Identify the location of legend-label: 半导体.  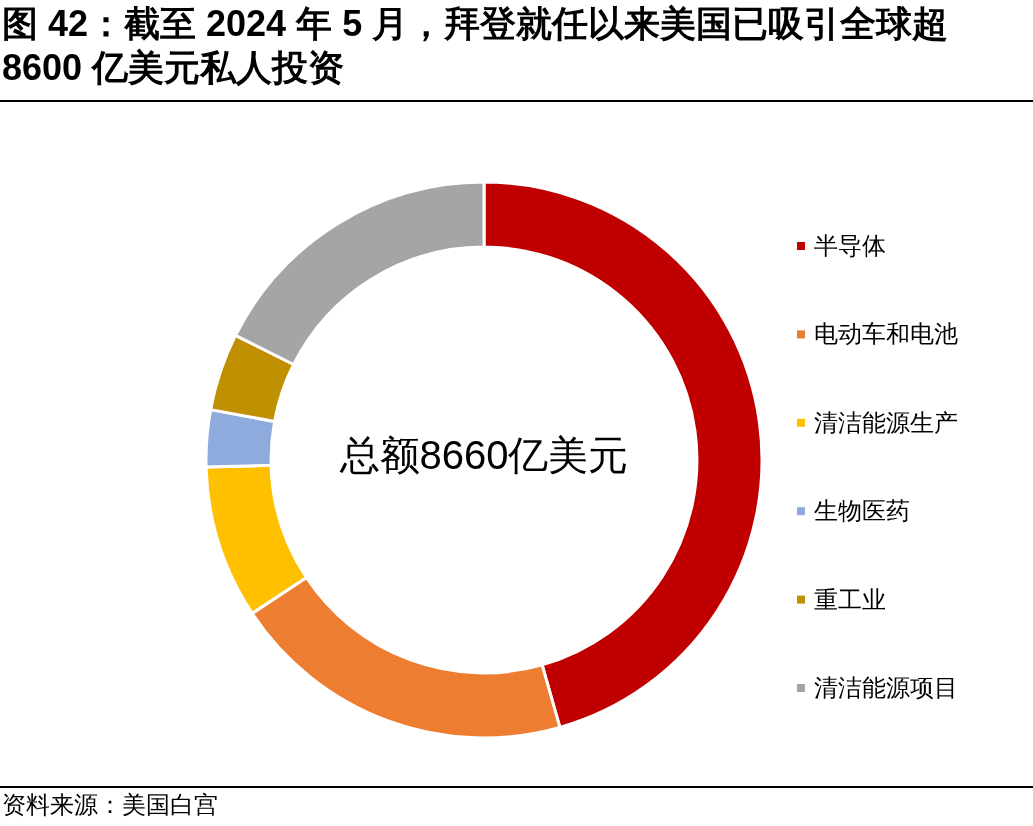
(850, 245).